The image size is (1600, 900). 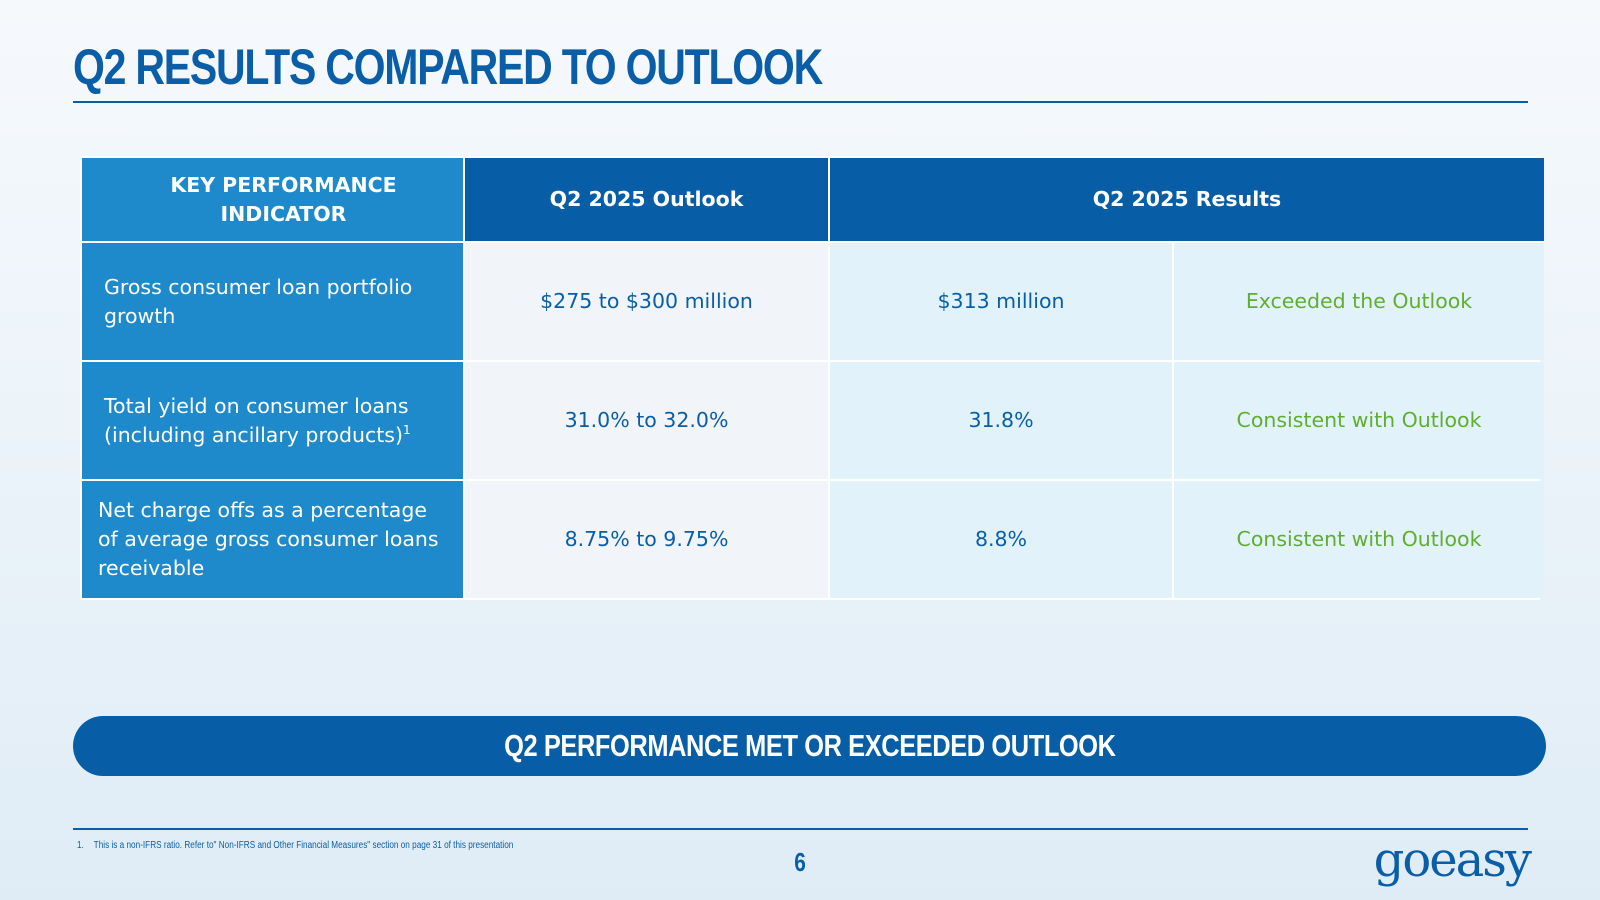 What do you see at coordinates (1187, 199) in the screenshot?
I see `header-results: Q2 2025 Results` at bounding box center [1187, 199].